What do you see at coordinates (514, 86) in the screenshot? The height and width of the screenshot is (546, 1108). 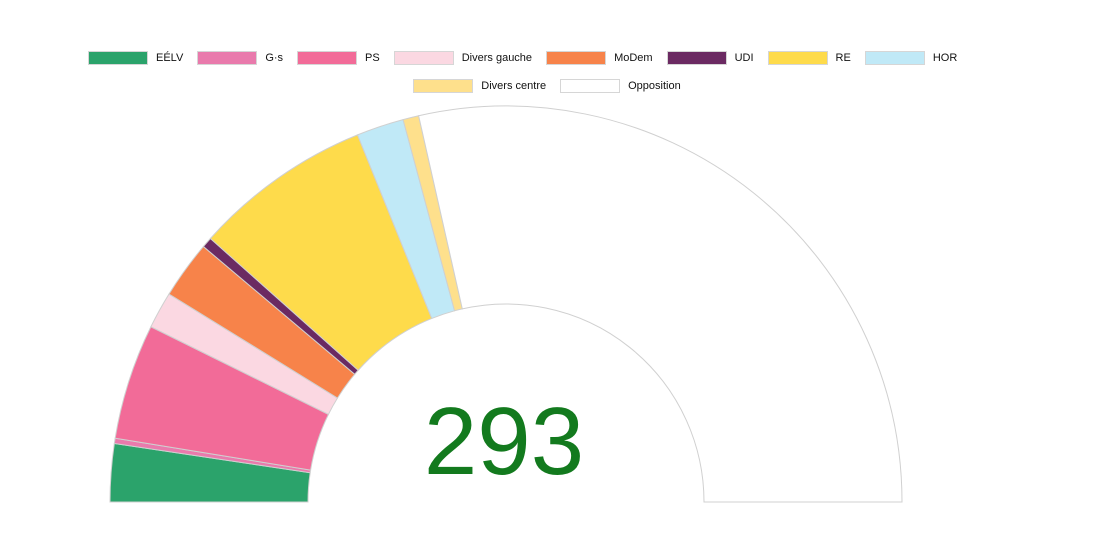 I see `legend-label: Divers centre` at bounding box center [514, 86].